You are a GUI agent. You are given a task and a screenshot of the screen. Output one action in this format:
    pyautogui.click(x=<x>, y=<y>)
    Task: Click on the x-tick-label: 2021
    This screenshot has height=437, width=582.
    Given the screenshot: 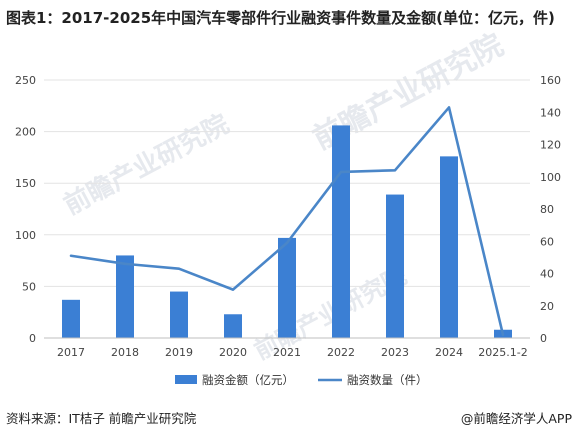 What is the action you would take?
    pyautogui.click(x=287, y=352)
    